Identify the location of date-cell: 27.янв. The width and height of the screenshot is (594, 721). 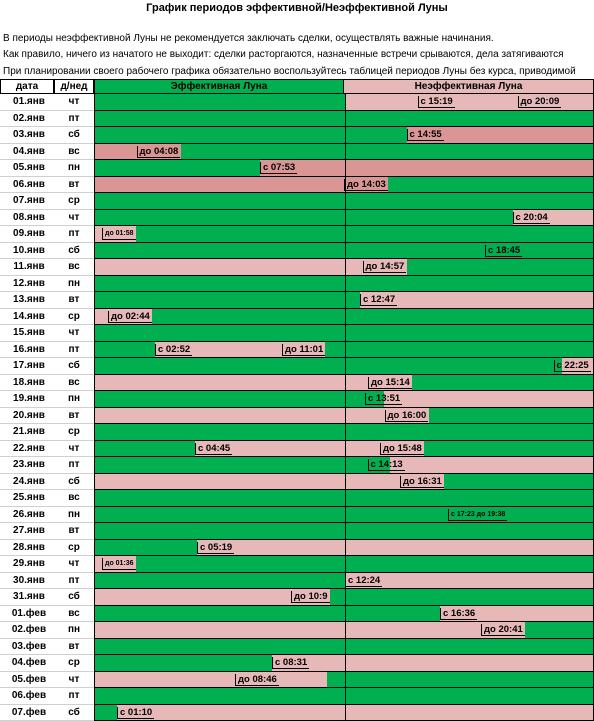
(27, 531).